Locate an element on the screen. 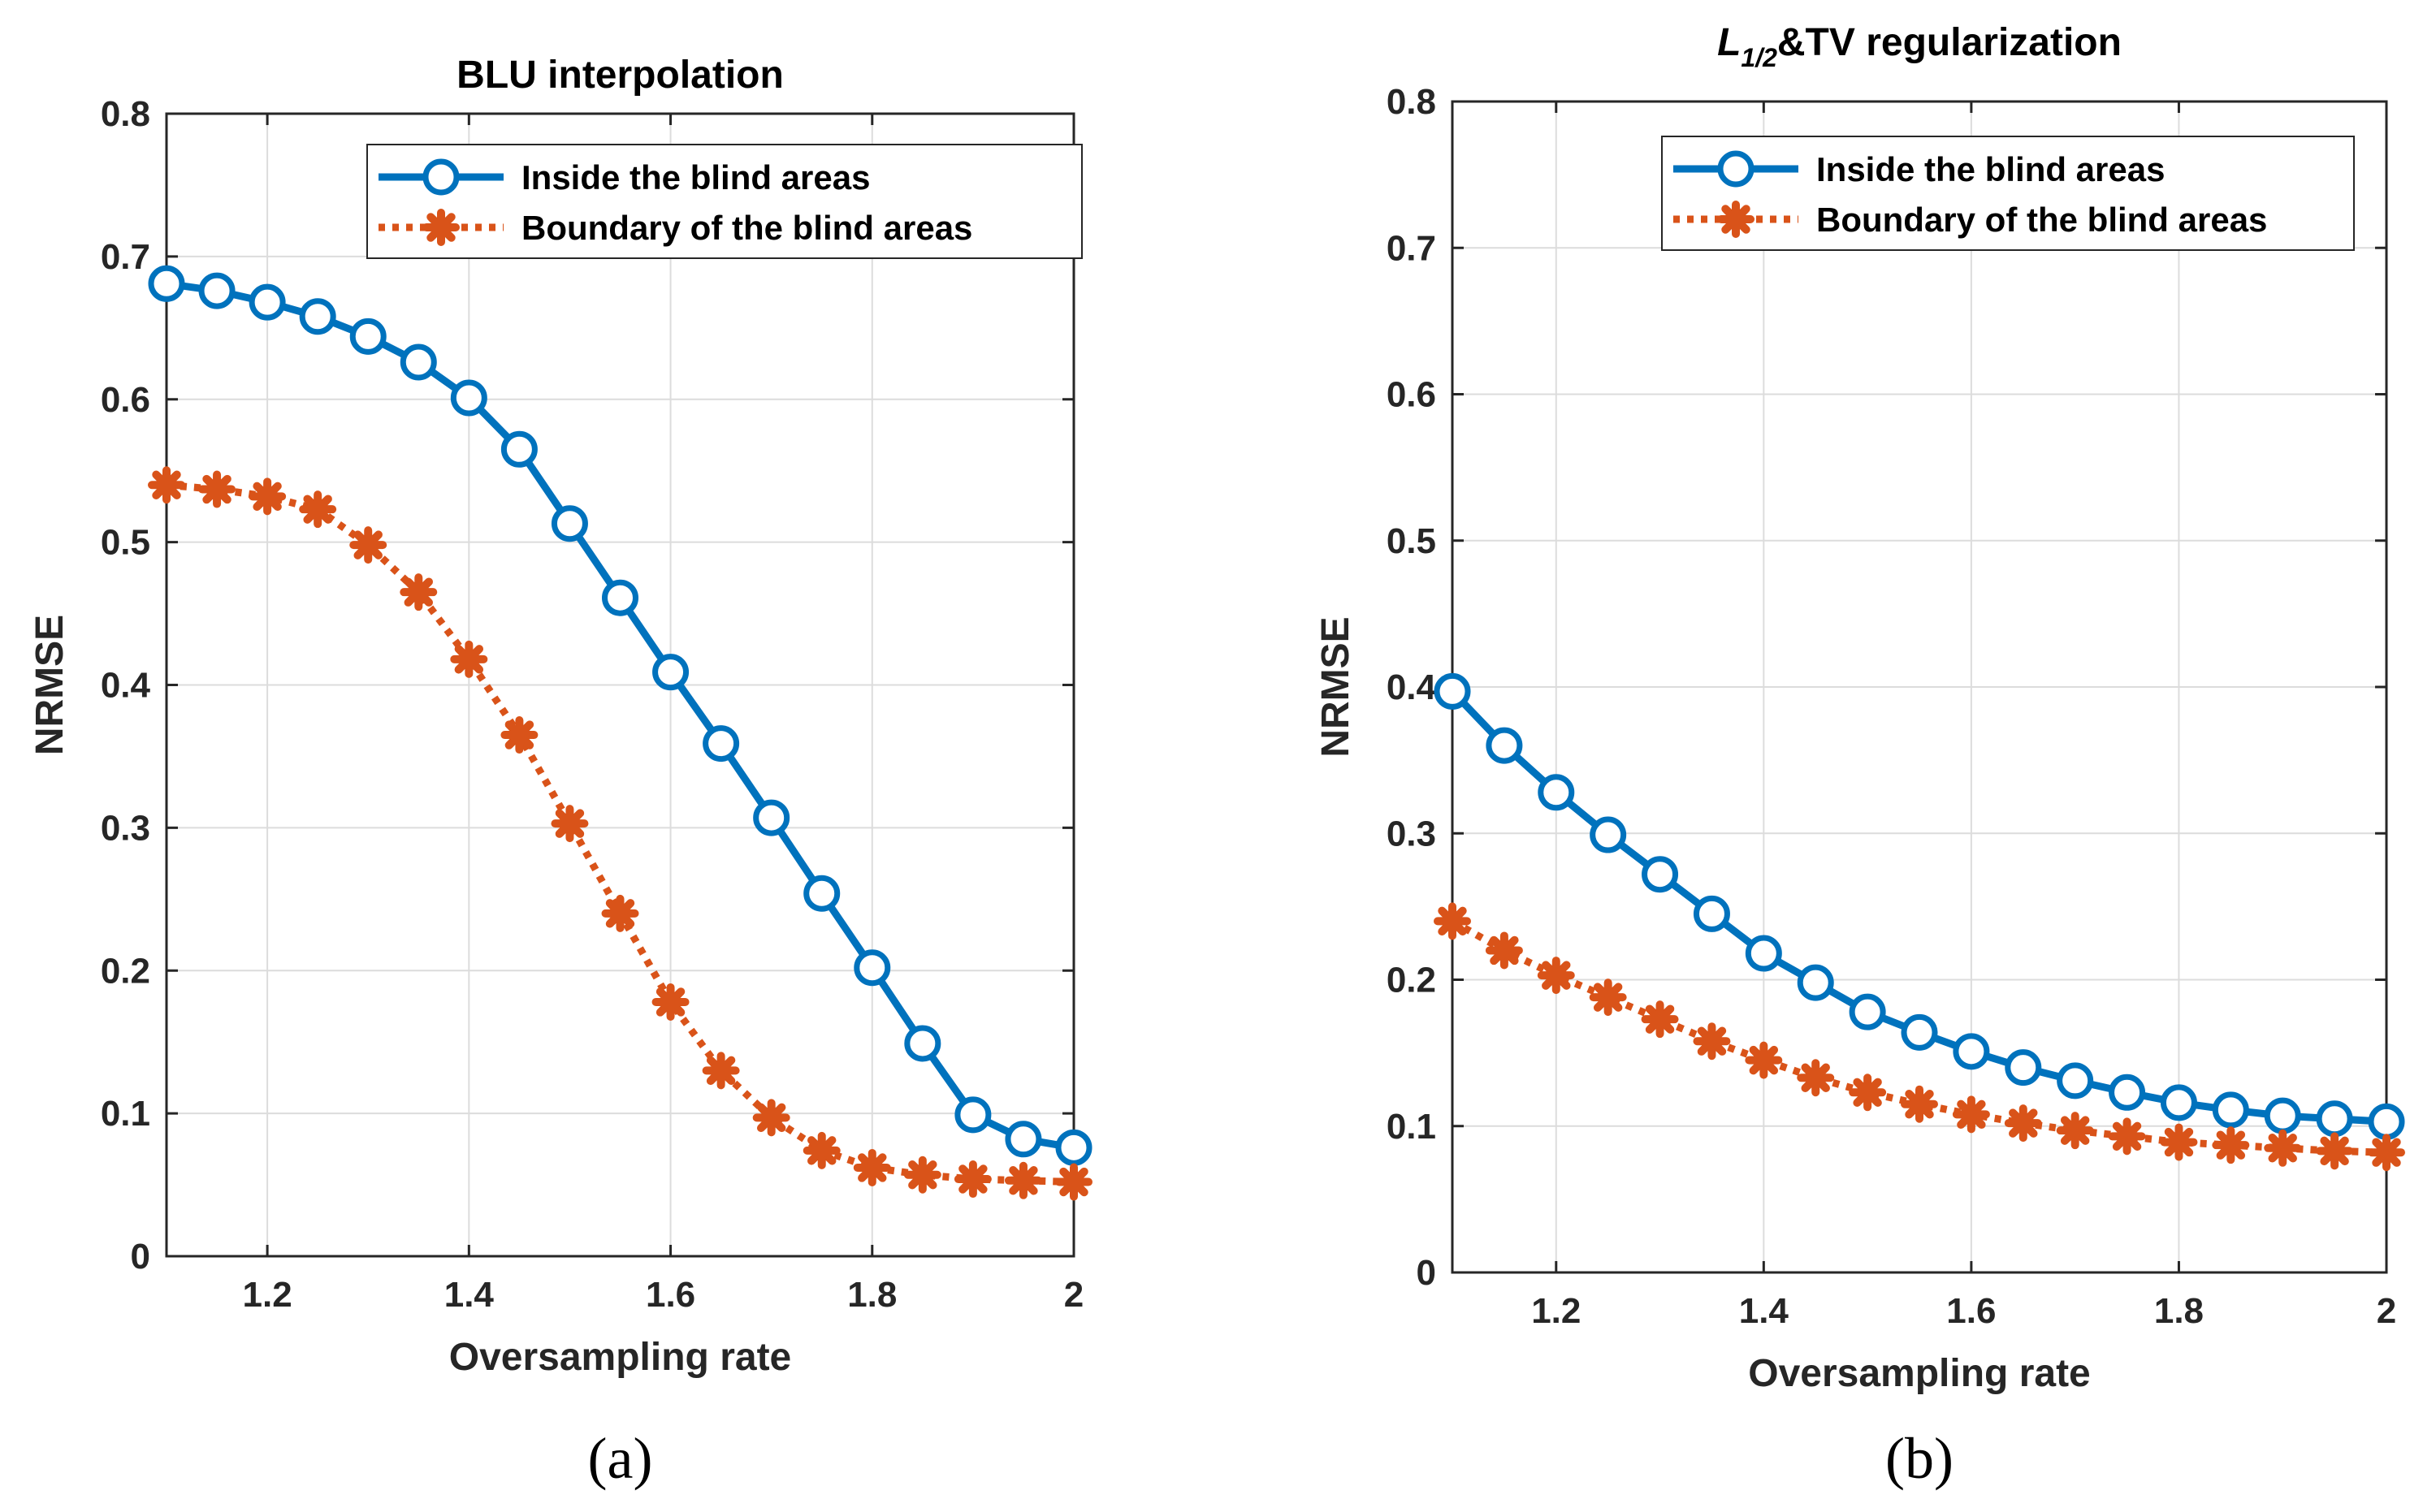 The width and height of the screenshot is (2423, 1512). x-tick-label: 1.4 is located at coordinates (1764, 1311).